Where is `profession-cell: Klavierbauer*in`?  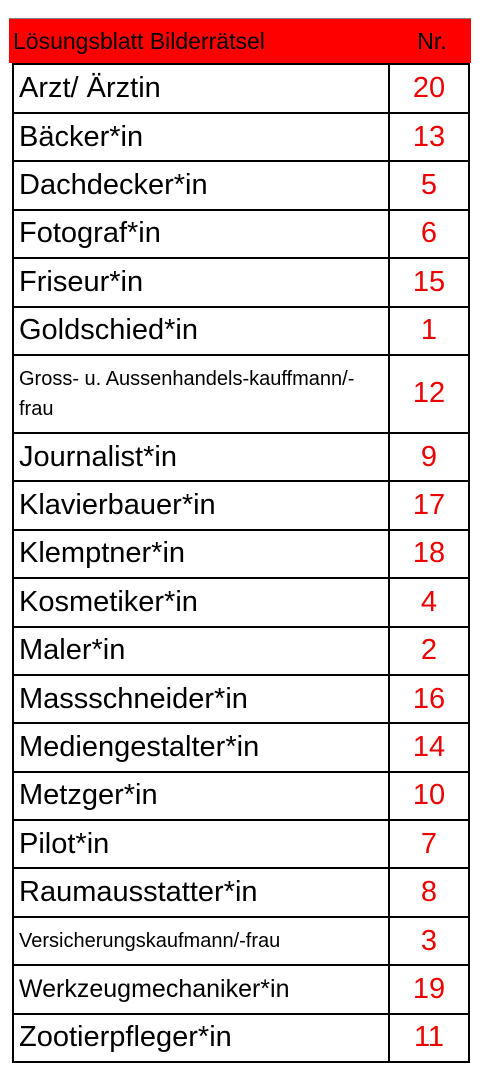 profession-cell: Klavierbauer*in is located at coordinates (202, 505).